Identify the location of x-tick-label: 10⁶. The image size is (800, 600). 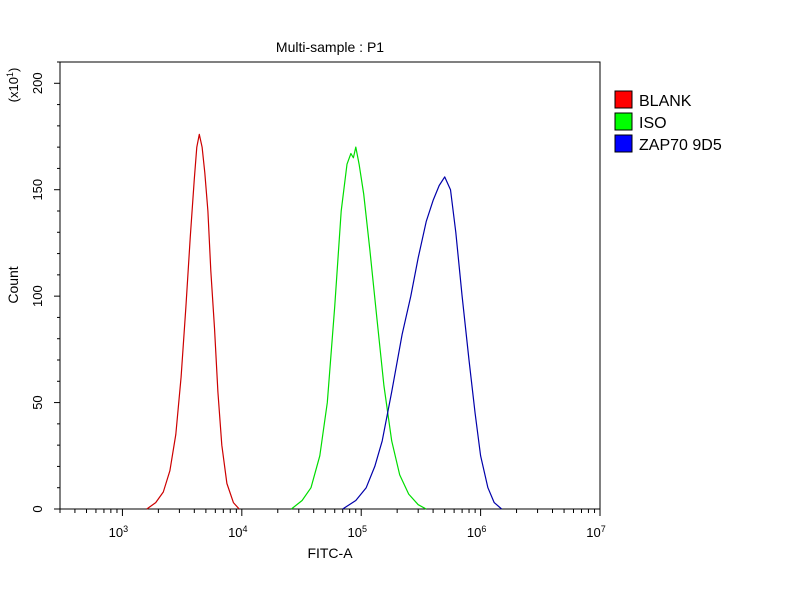
(476, 532).